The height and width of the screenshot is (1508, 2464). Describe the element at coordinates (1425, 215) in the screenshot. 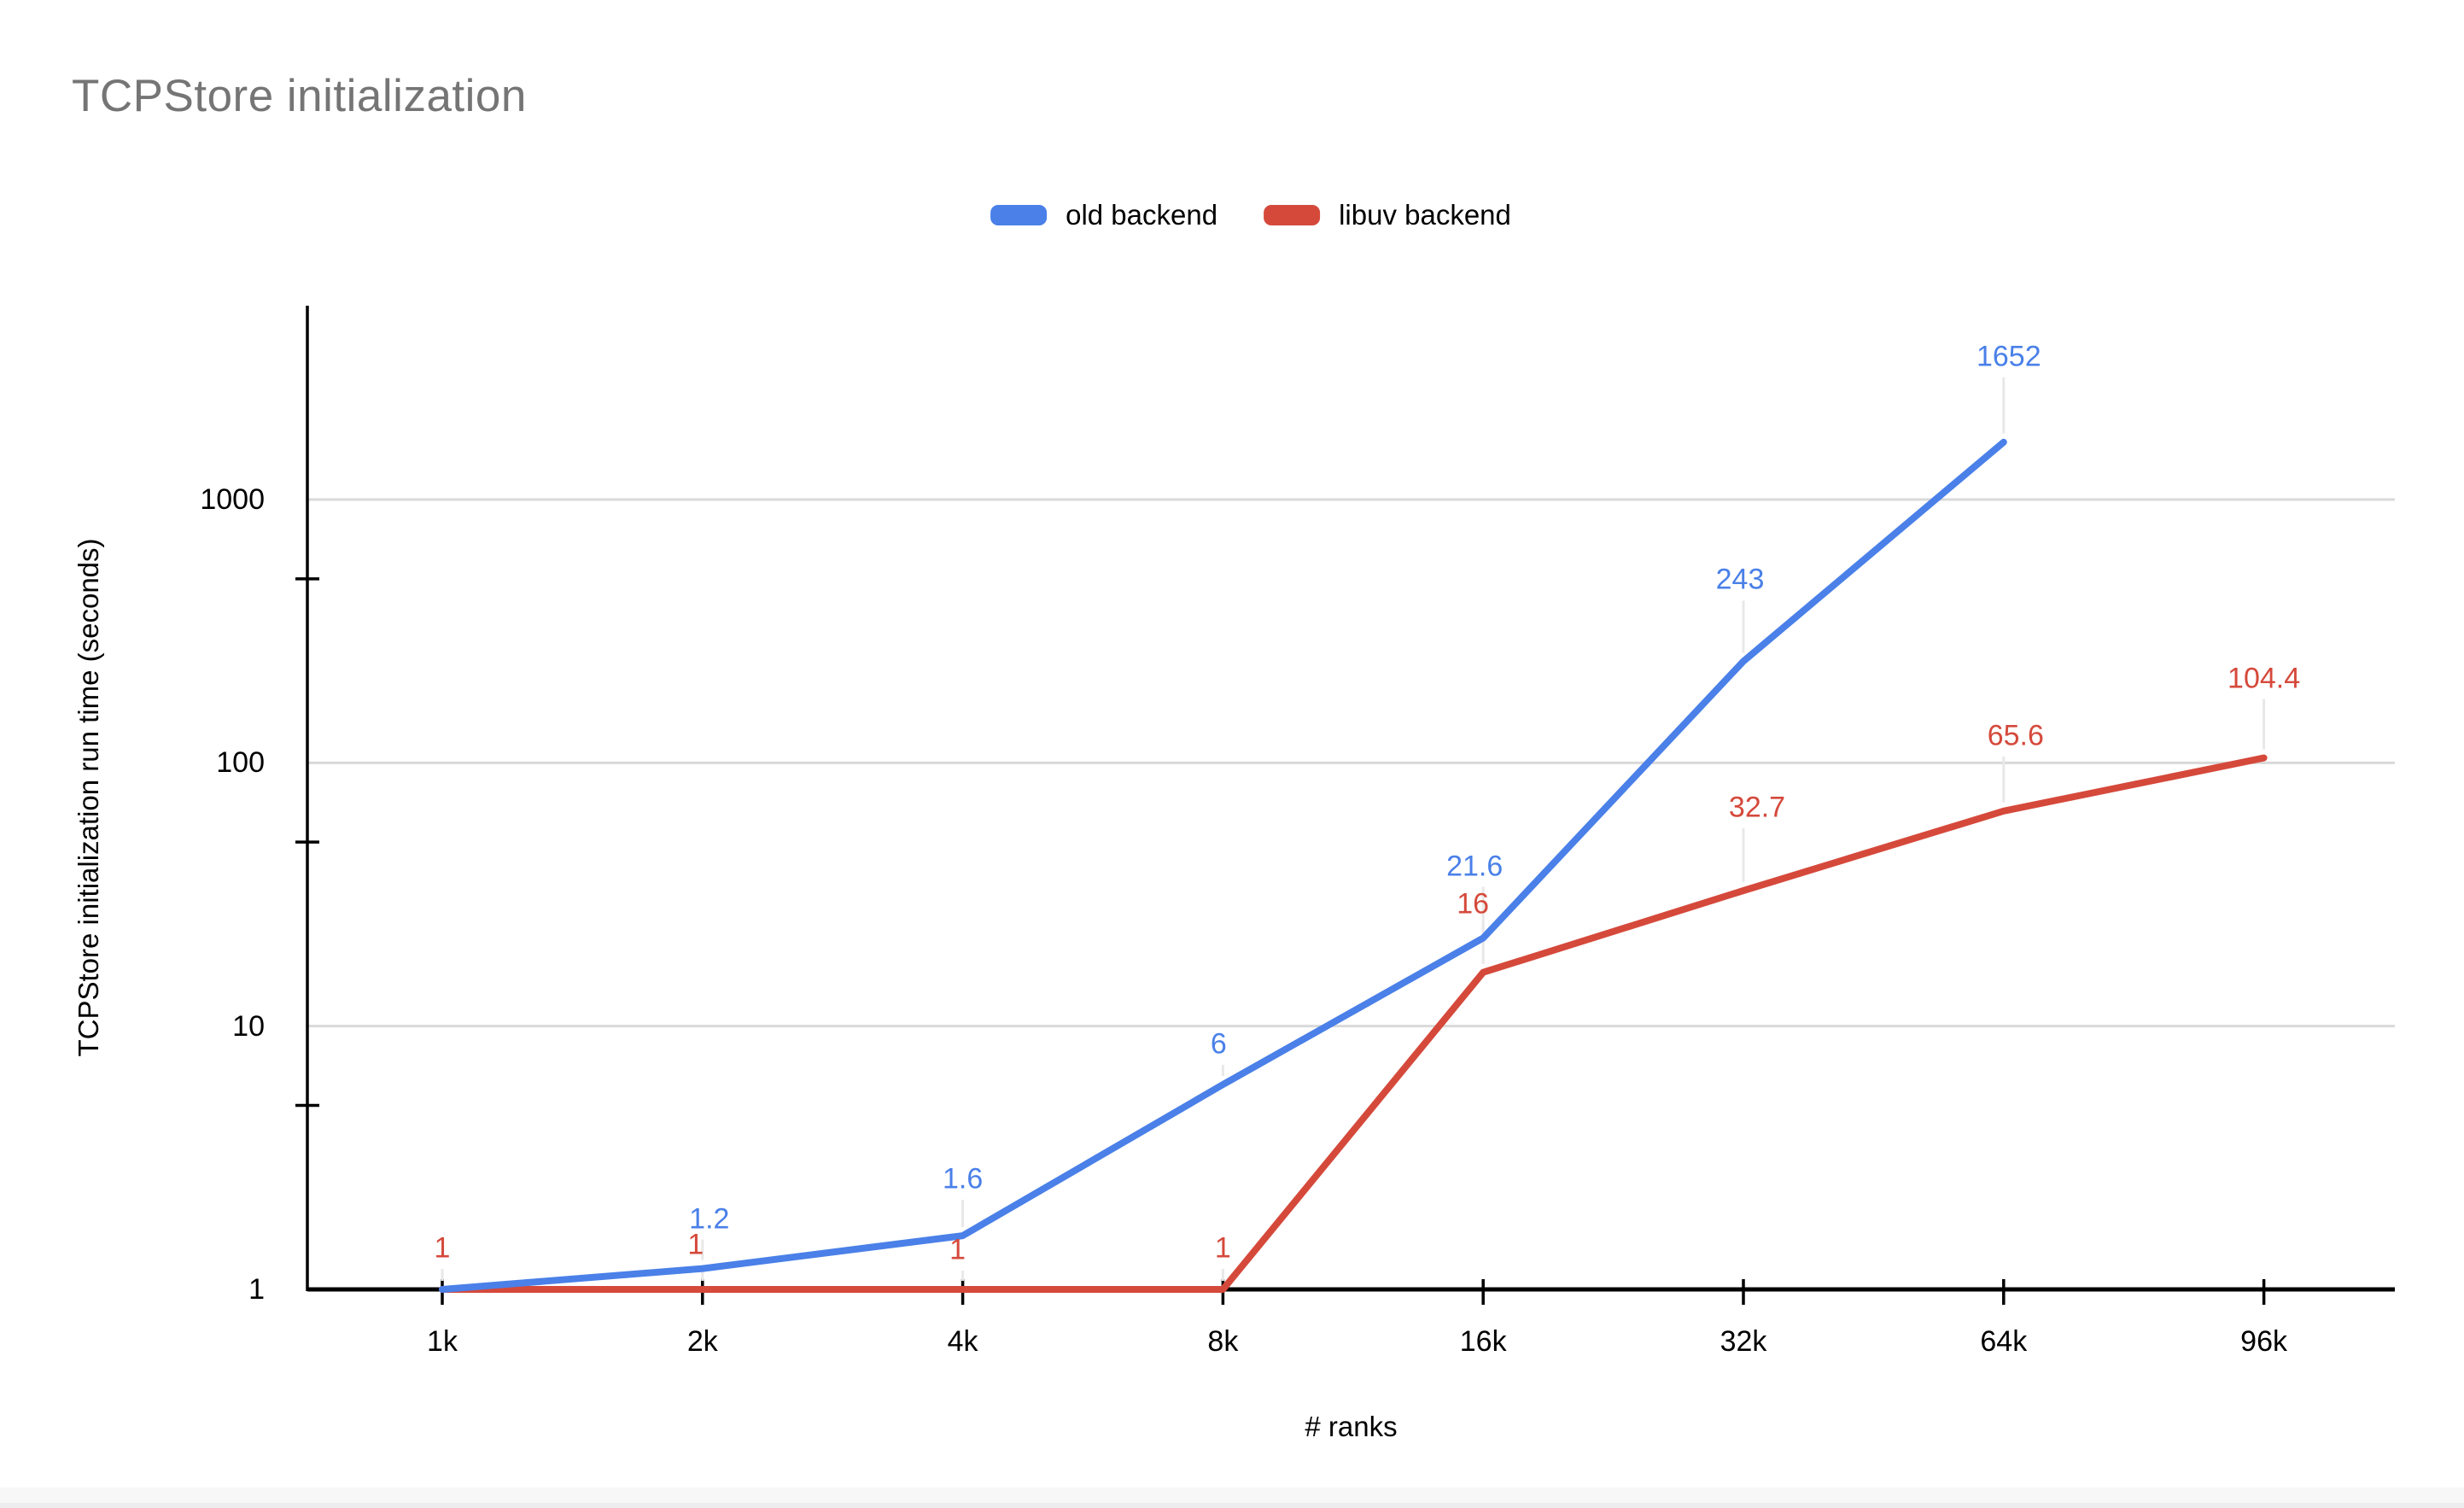

I see `legend-label: libuv backend` at that location.